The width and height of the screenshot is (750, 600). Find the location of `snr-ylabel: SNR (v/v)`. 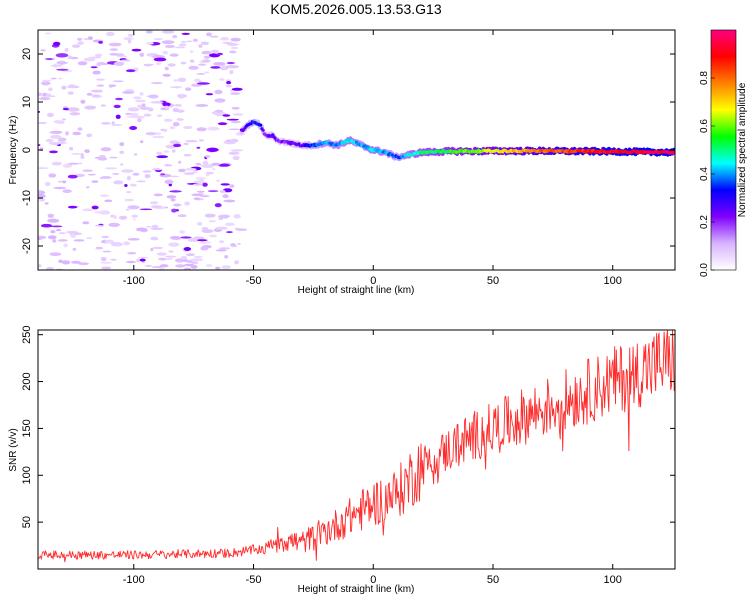

snr-ylabel: SNR (v/v) is located at coordinates (13, 449).